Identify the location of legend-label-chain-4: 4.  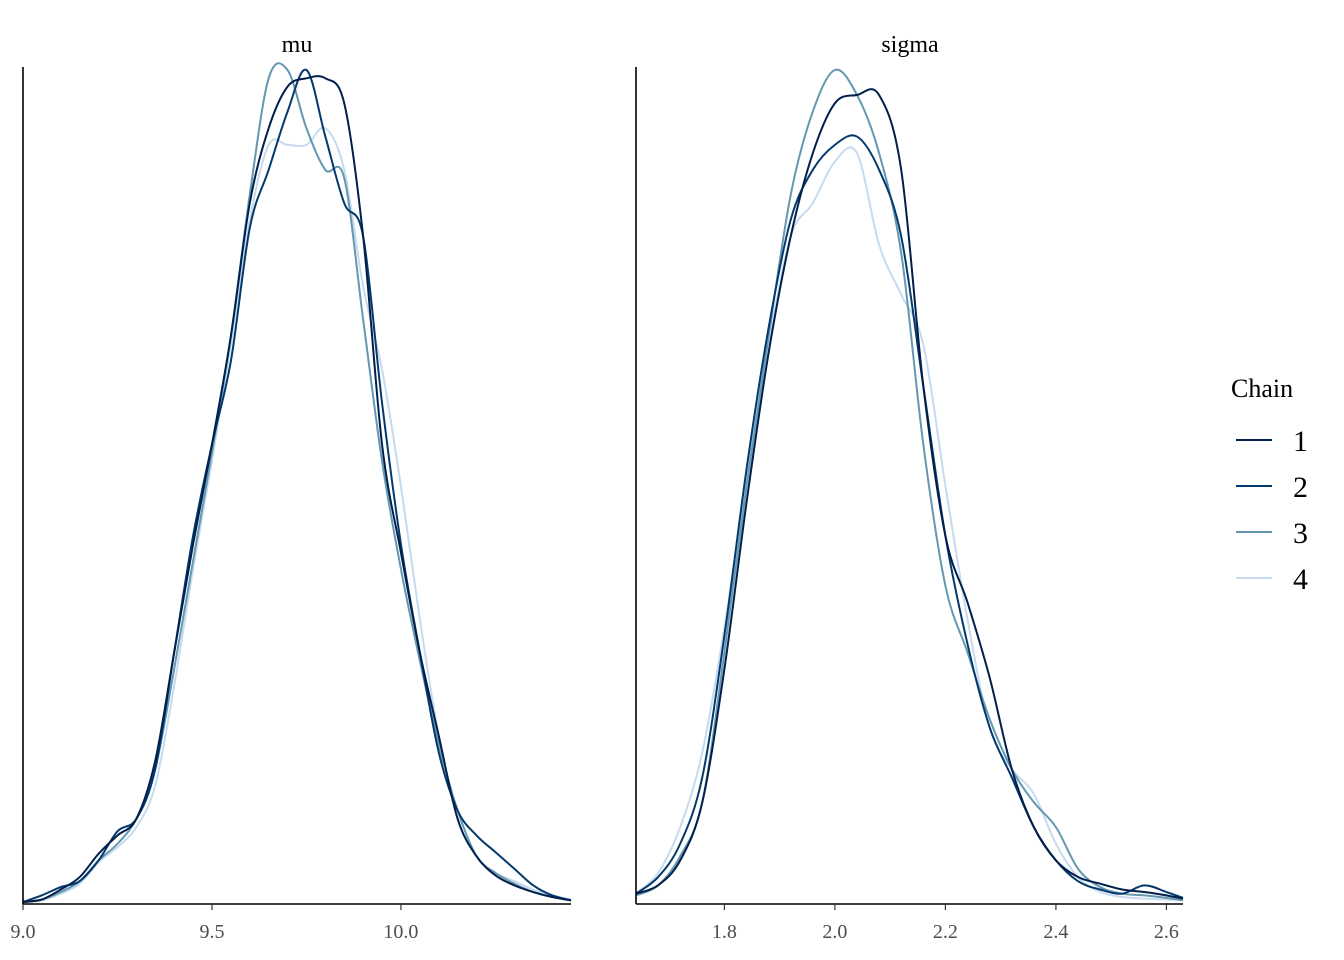
(1300, 579).